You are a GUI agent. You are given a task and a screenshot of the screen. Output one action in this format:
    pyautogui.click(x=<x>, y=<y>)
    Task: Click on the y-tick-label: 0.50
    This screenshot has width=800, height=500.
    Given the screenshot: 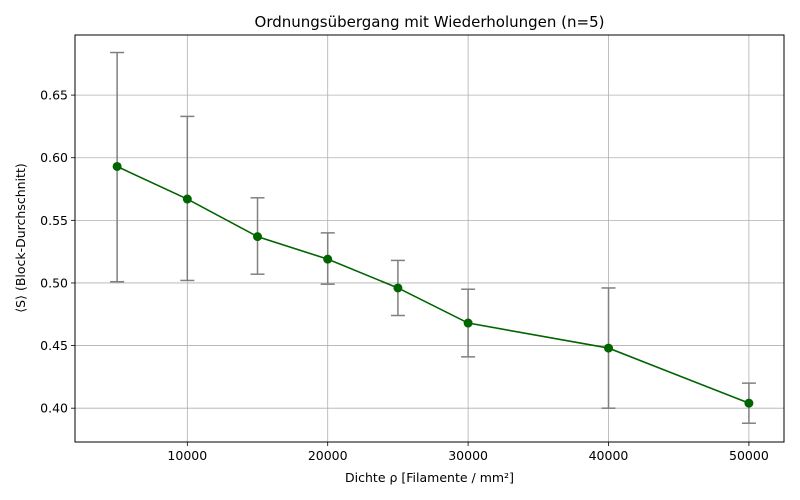 What is the action you would take?
    pyautogui.click(x=54, y=282)
    